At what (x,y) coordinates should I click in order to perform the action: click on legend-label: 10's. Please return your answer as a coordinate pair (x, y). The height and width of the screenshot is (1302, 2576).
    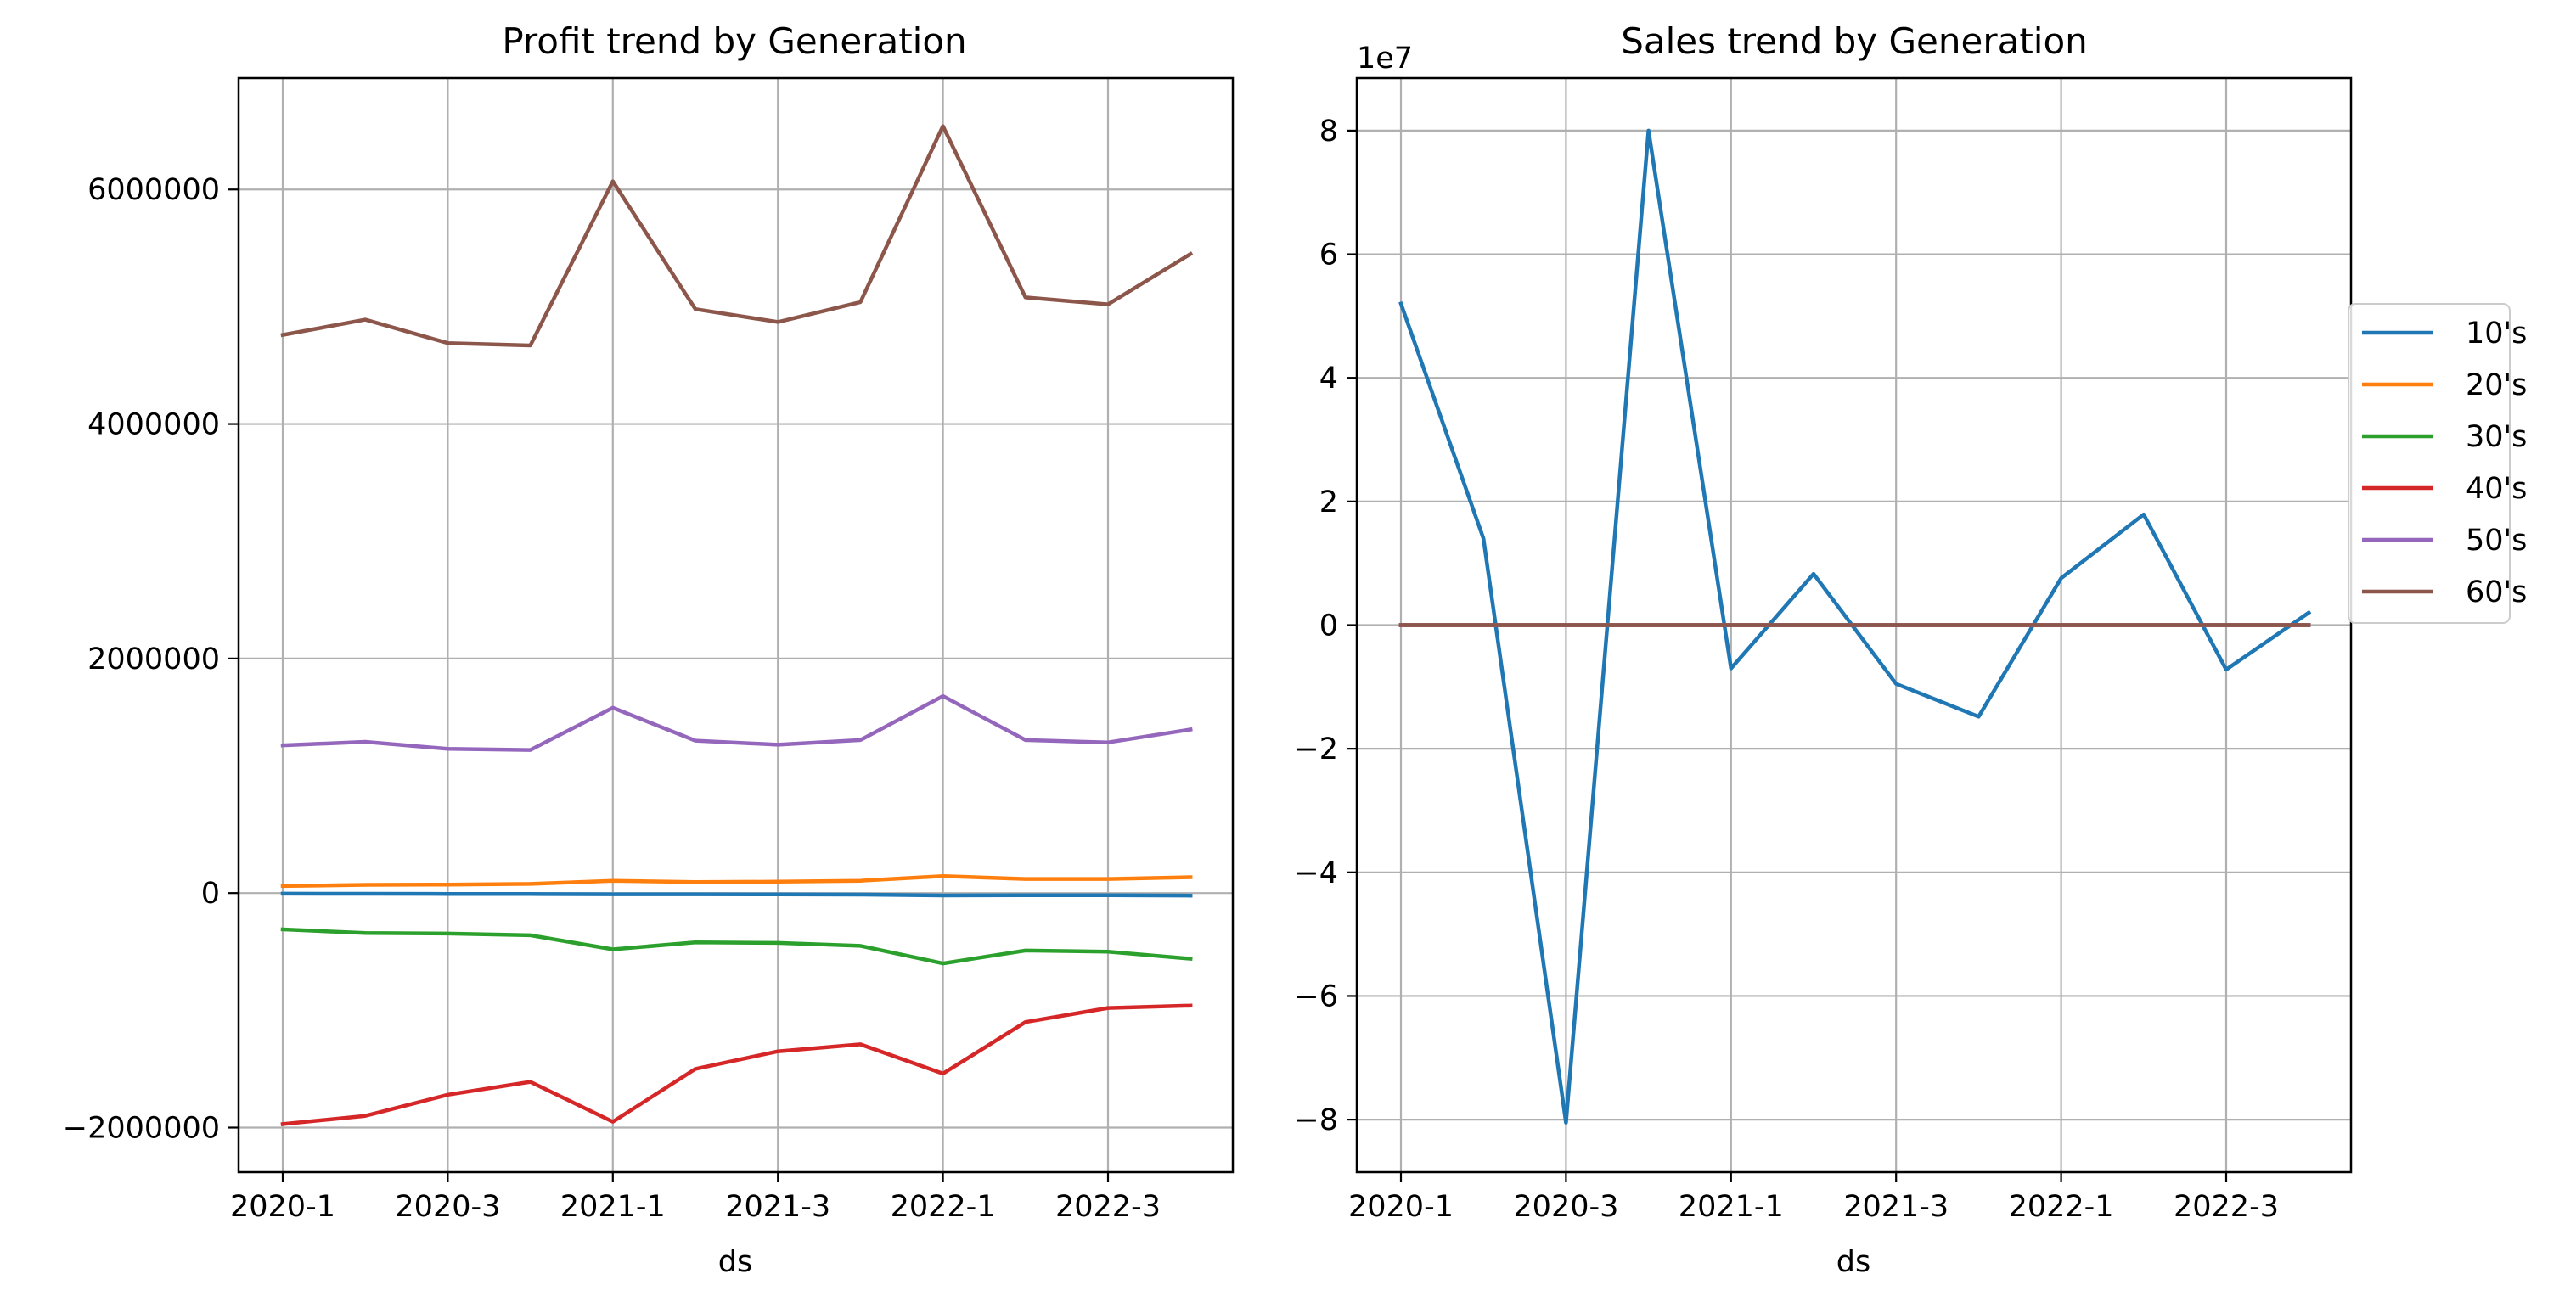
    Looking at the image, I should click on (2496, 334).